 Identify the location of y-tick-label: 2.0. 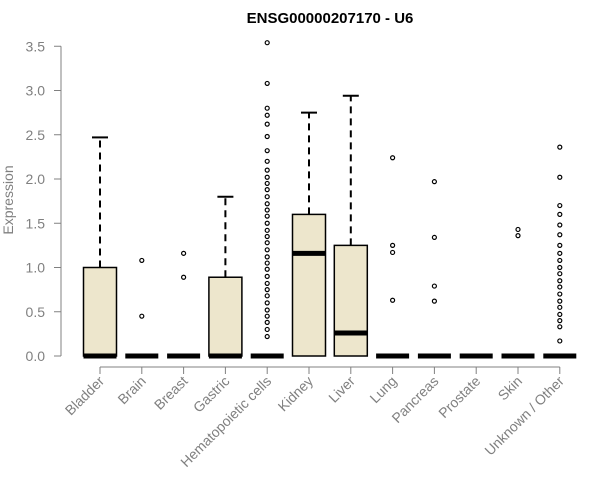
(36, 179).